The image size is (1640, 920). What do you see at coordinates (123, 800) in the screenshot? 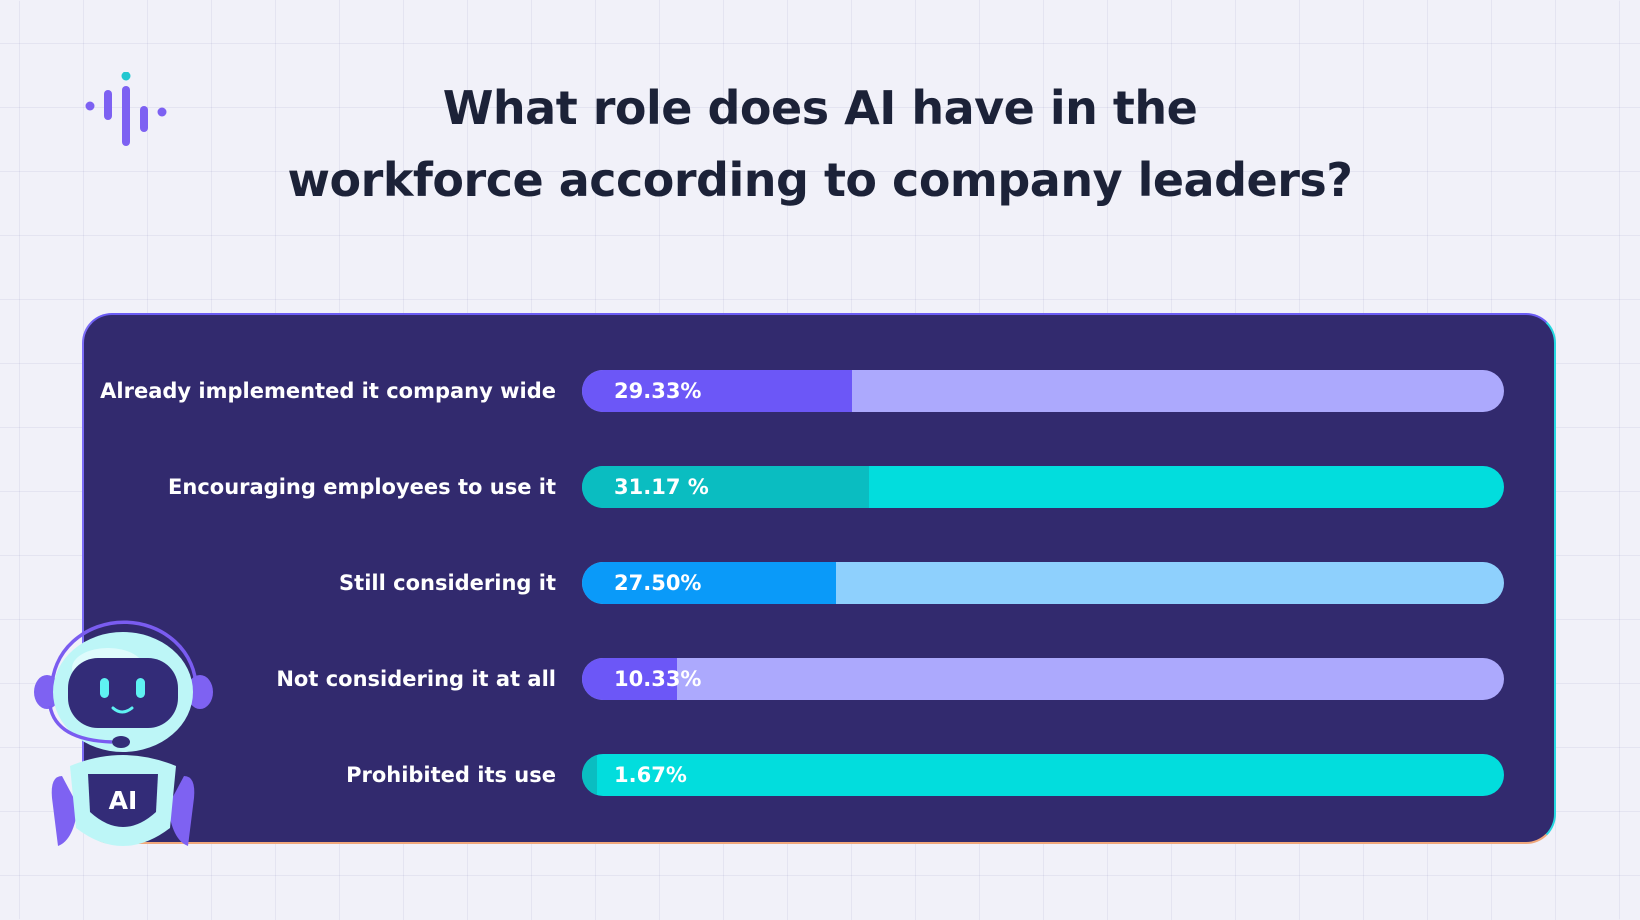
I see `robot-ai-badge-text: AI` at bounding box center [123, 800].